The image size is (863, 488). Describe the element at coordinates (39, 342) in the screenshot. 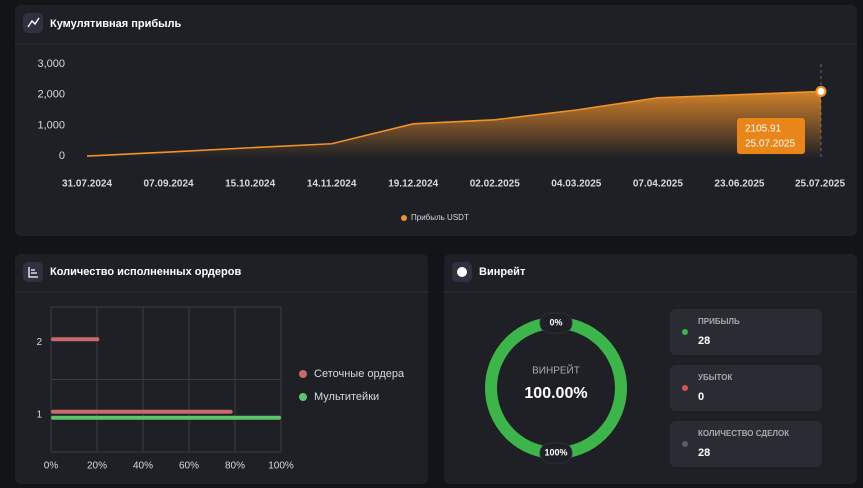

I see `y-tick-label: 2` at that location.